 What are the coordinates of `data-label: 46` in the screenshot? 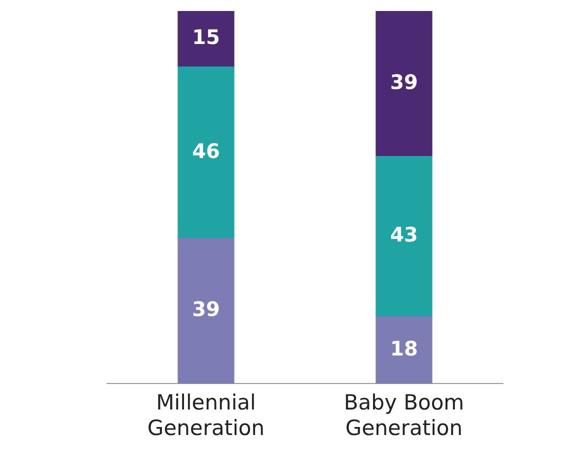 It's located at (206, 150).